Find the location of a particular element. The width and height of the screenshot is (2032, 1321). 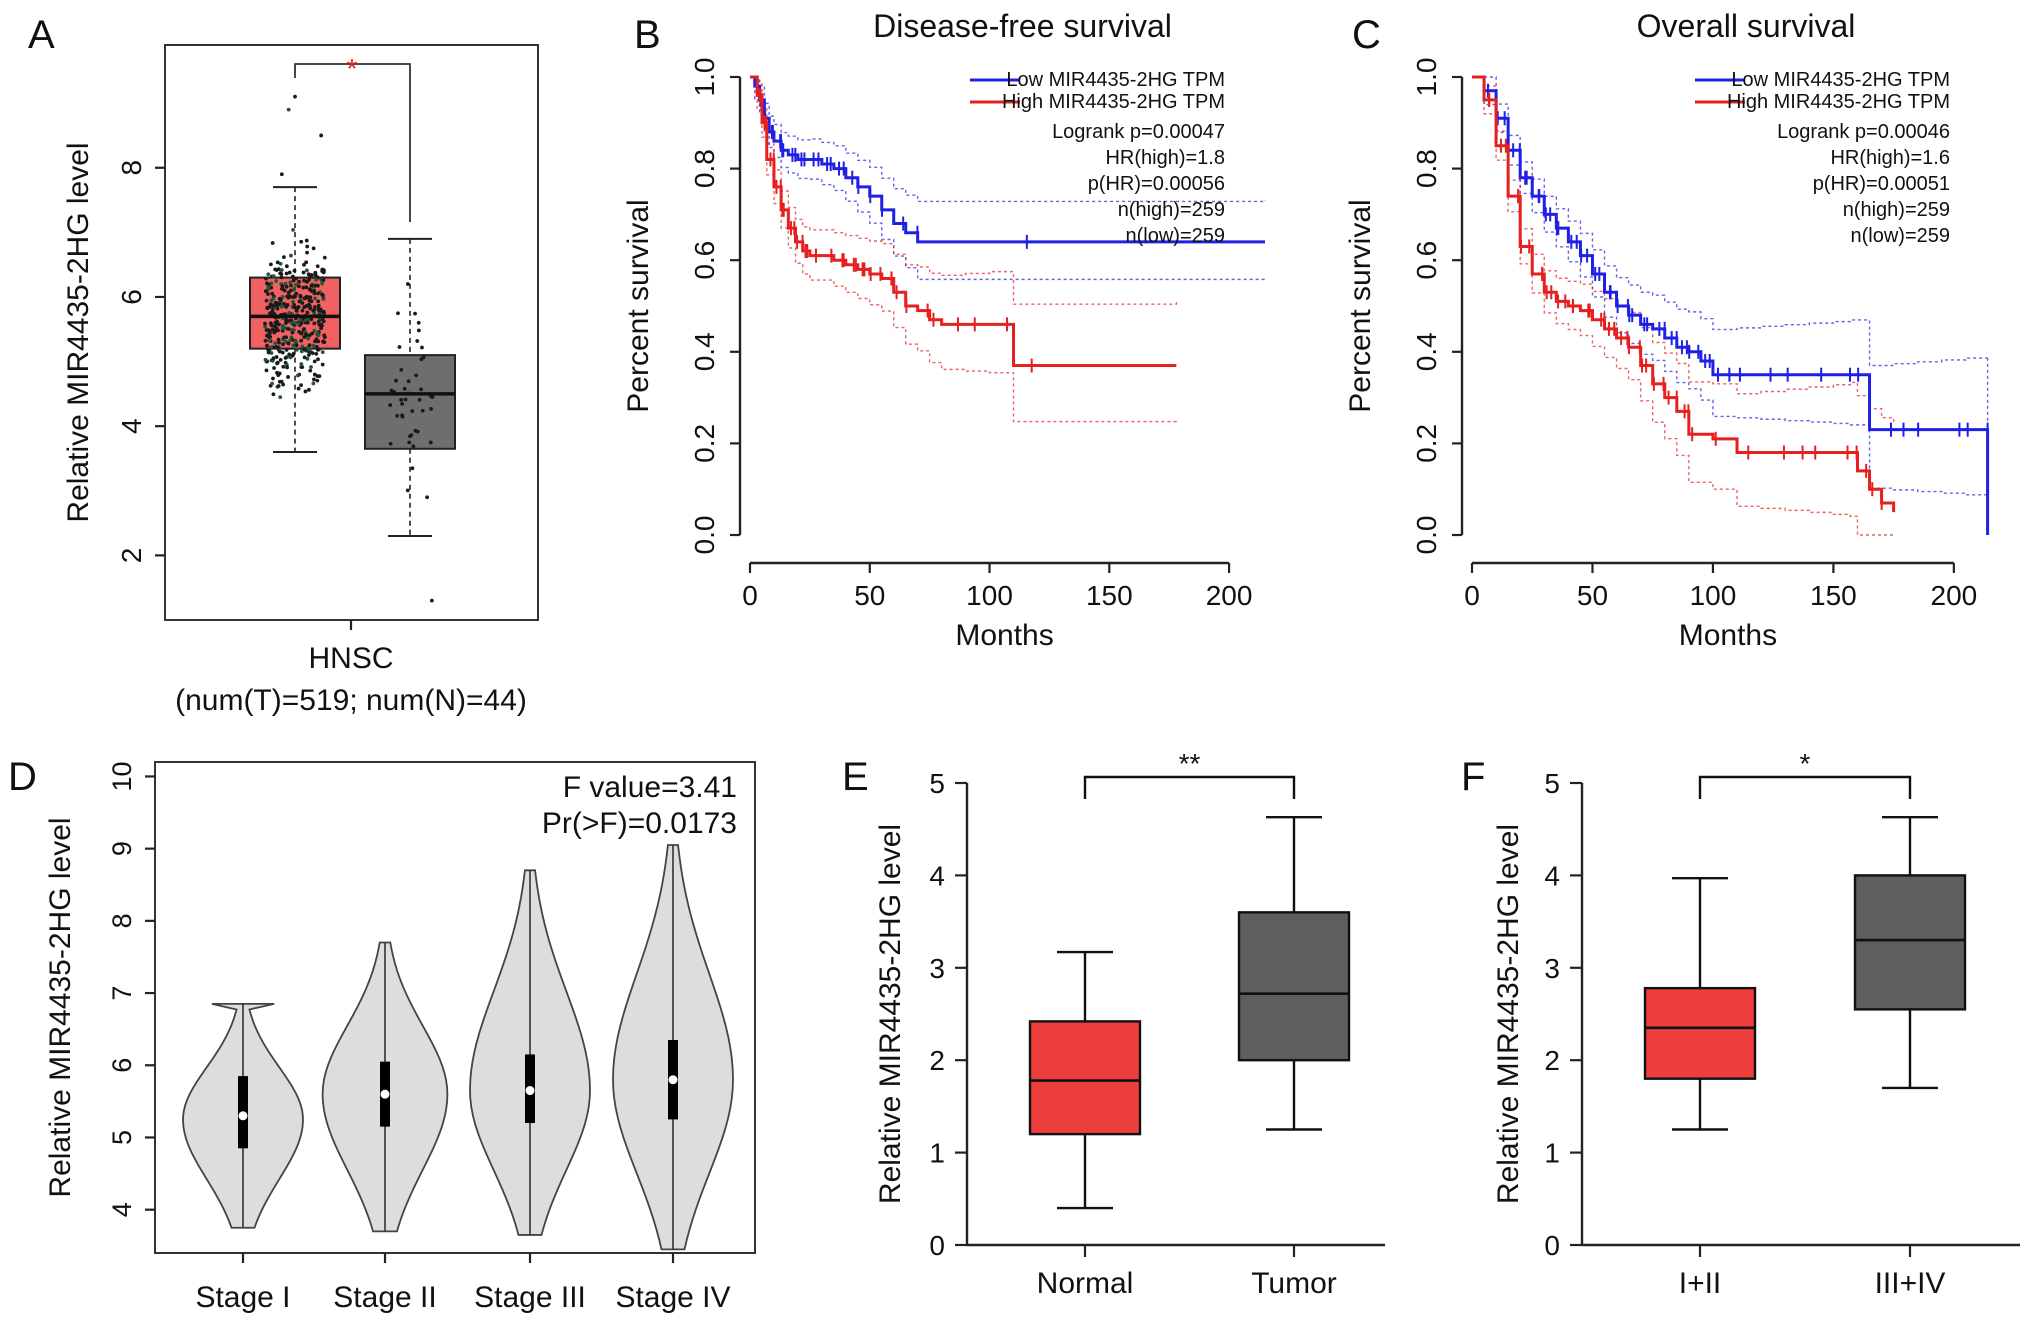

y-axis-title: Relative MIR4435-2HG level is located at coordinates (78, 332).